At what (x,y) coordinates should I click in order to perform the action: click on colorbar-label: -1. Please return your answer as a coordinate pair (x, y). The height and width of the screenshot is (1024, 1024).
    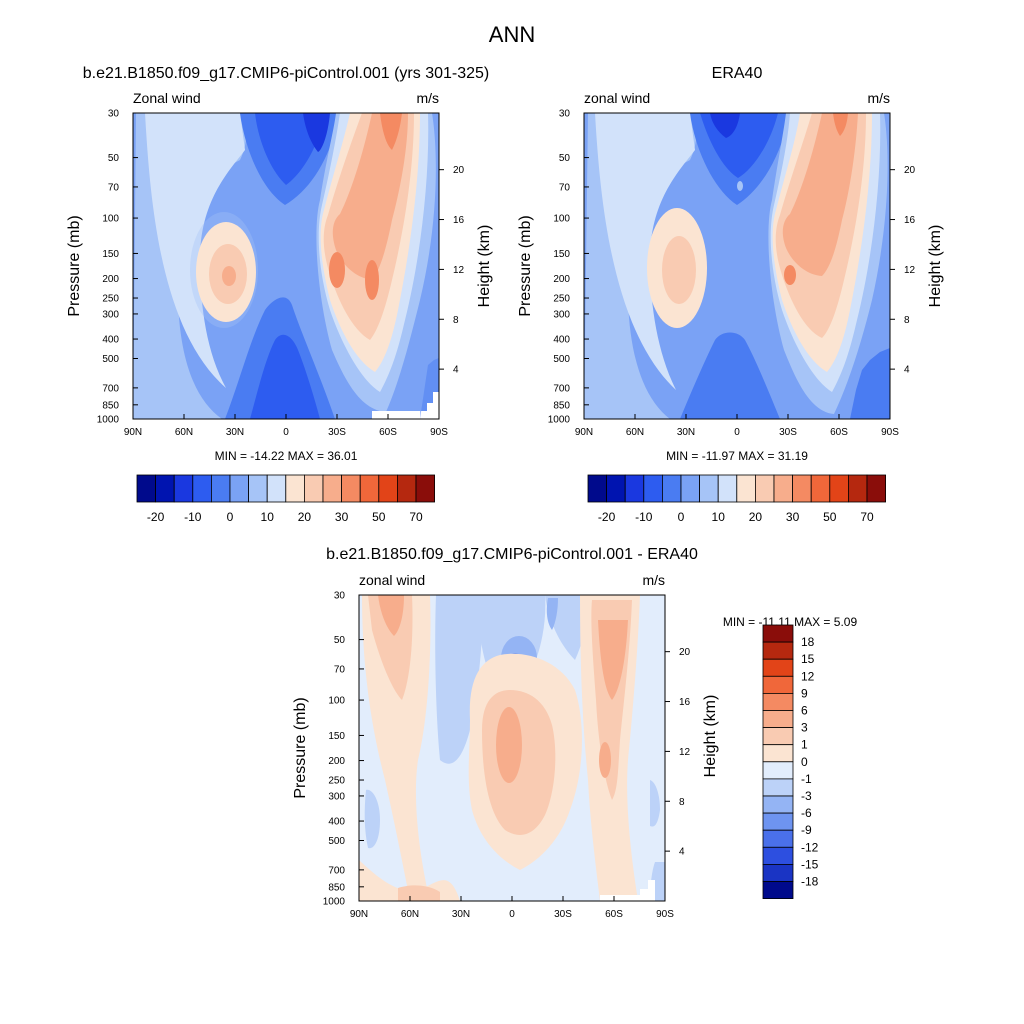
    Looking at the image, I should click on (806, 779).